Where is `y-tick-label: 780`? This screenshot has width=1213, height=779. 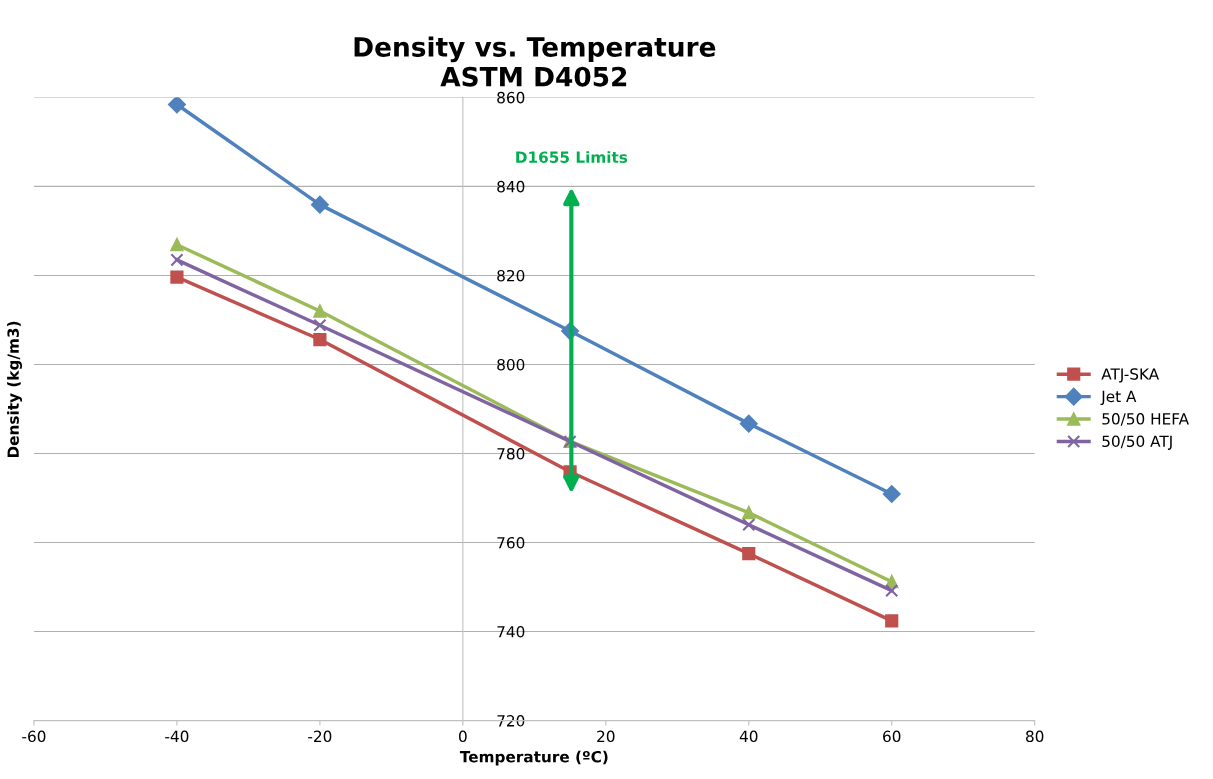
y-tick-label: 780 is located at coordinates (511, 453).